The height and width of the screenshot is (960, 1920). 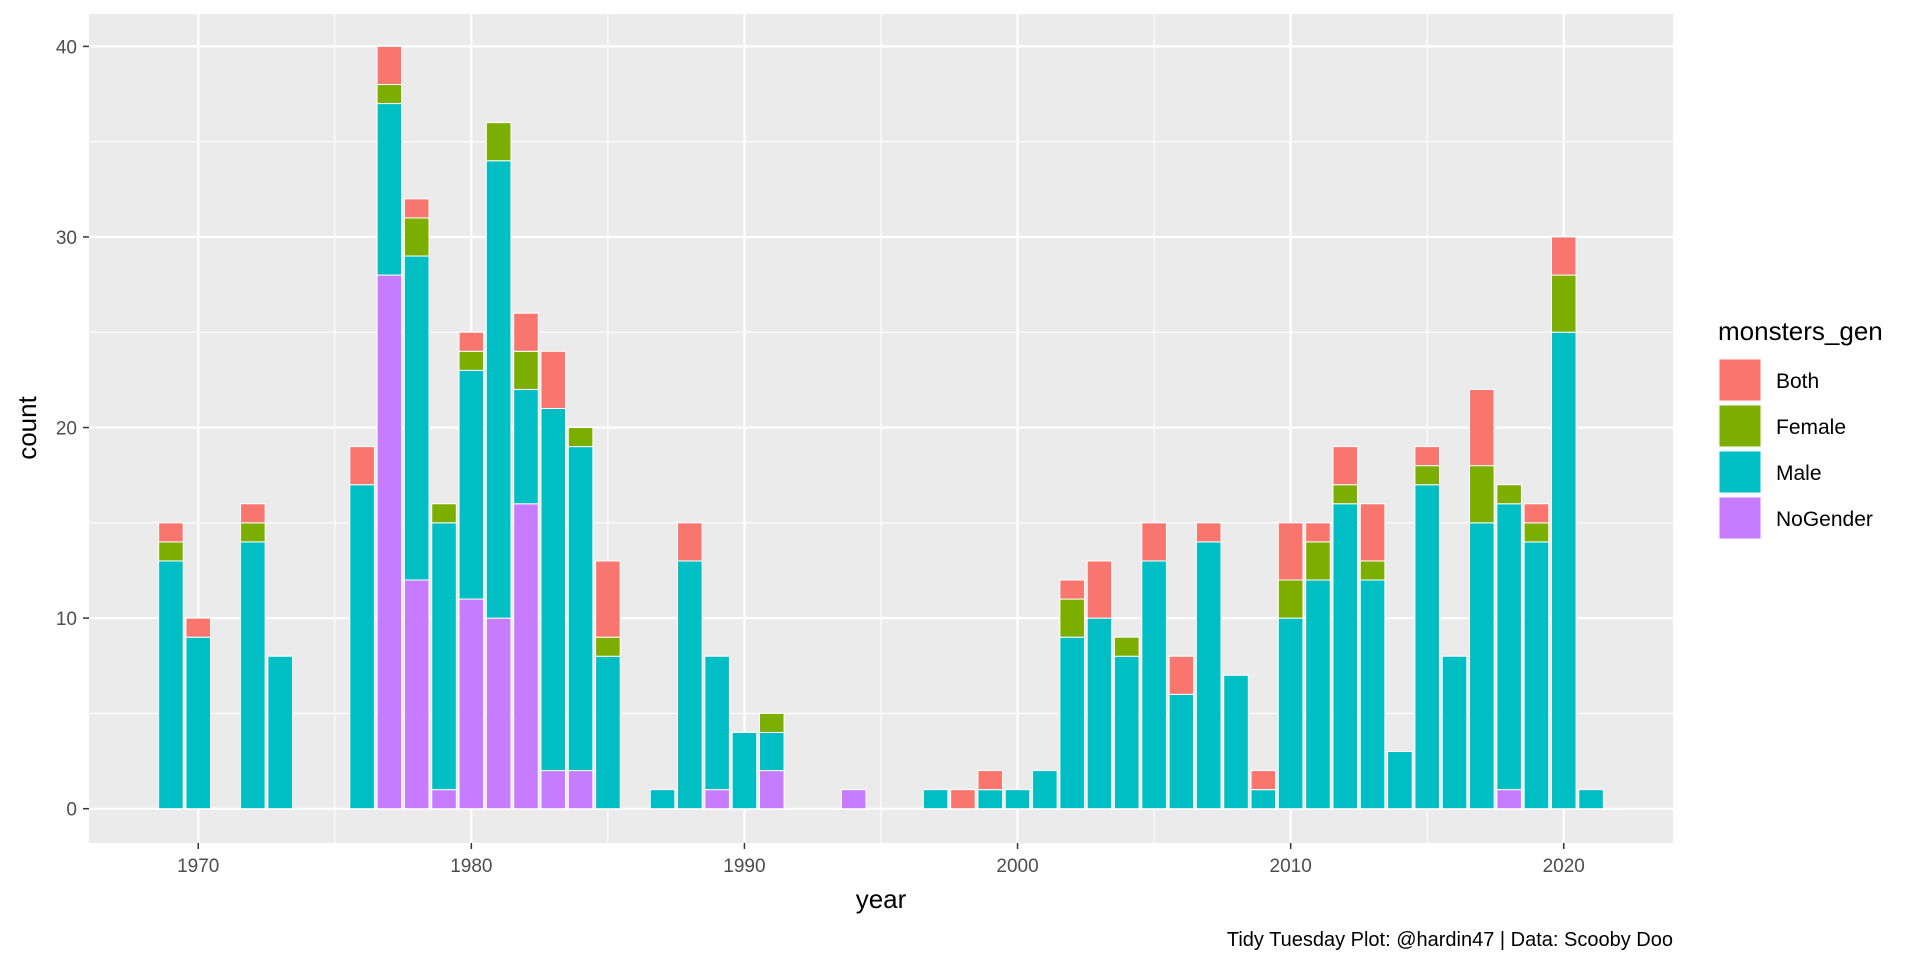 What do you see at coordinates (1591, 799) in the screenshot?
I see `bar-male-2021` at bounding box center [1591, 799].